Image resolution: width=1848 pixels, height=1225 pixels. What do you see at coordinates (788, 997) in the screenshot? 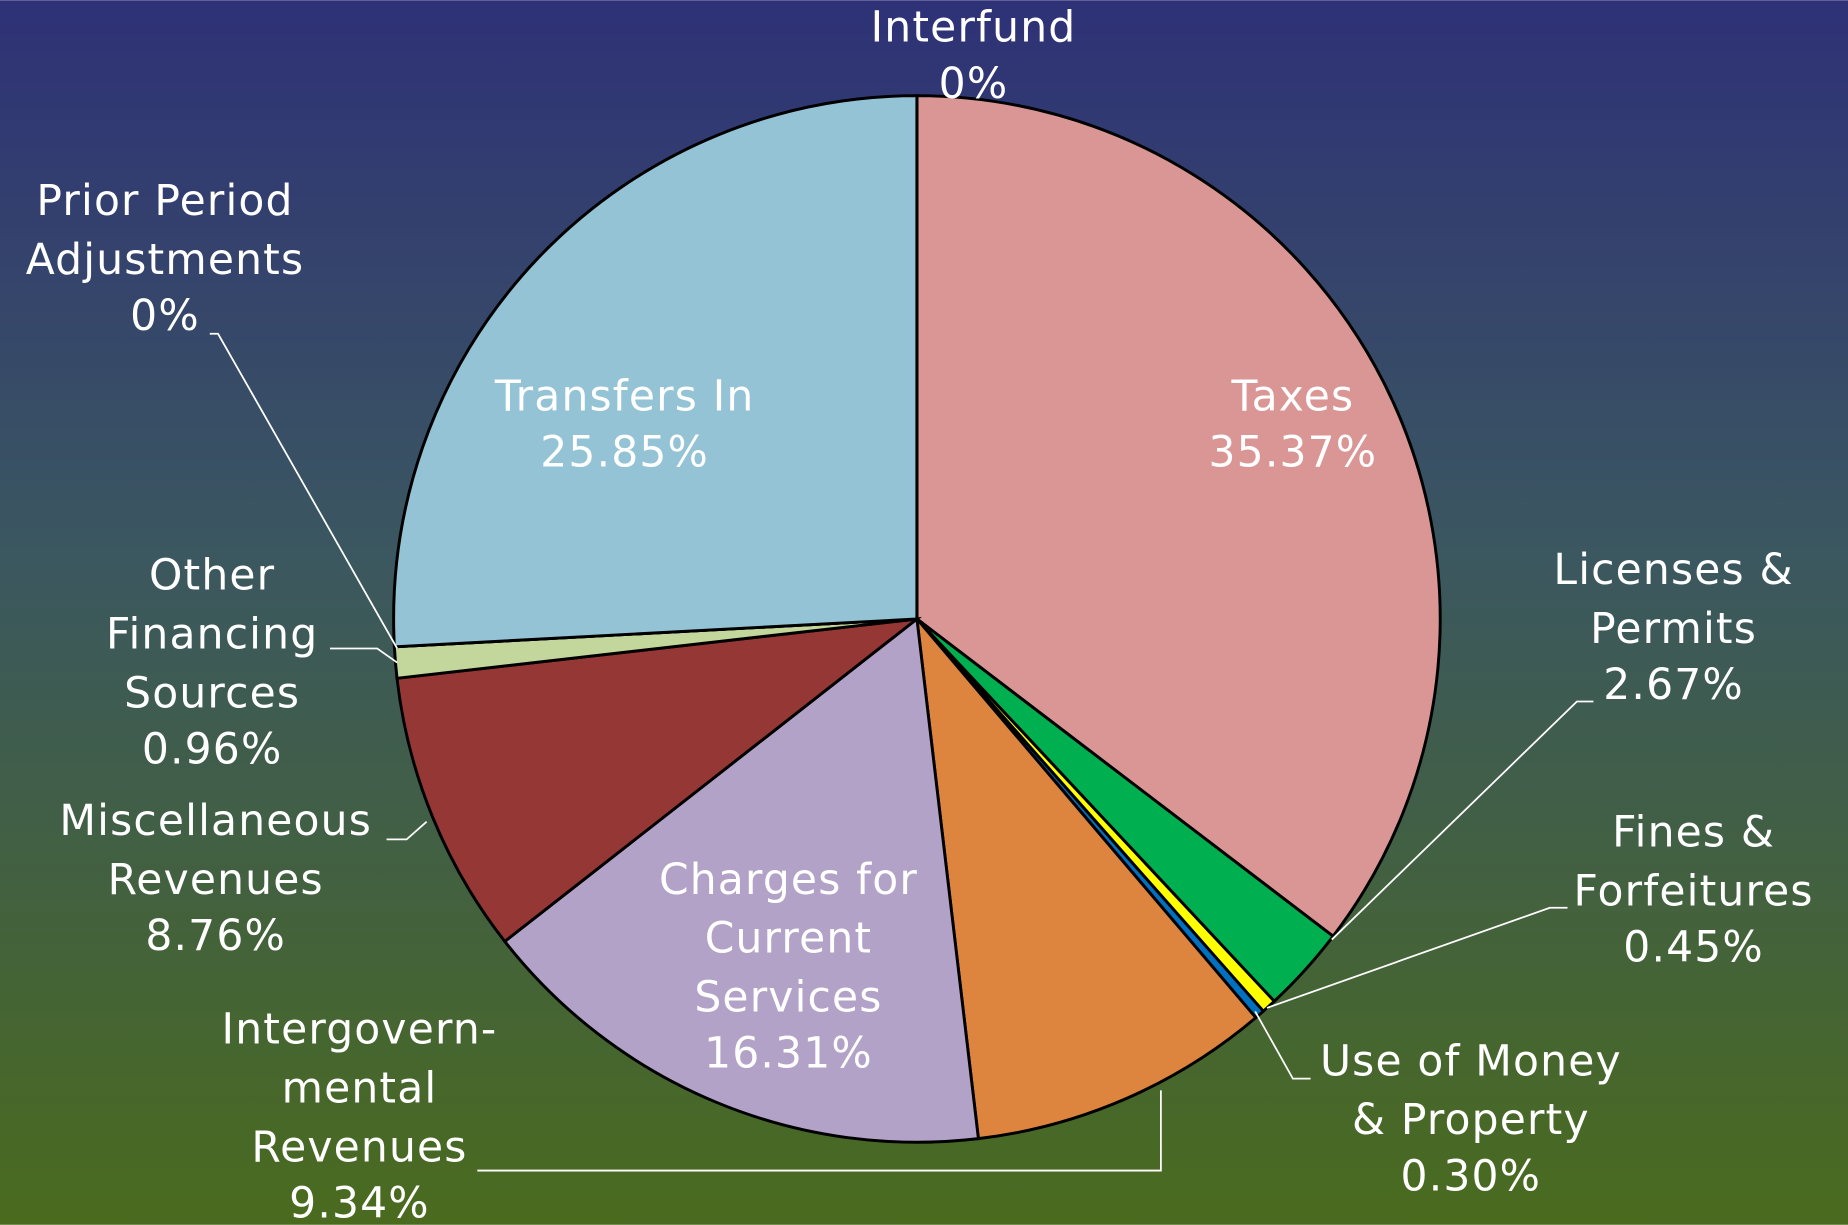
I see `label-line: Services` at bounding box center [788, 997].